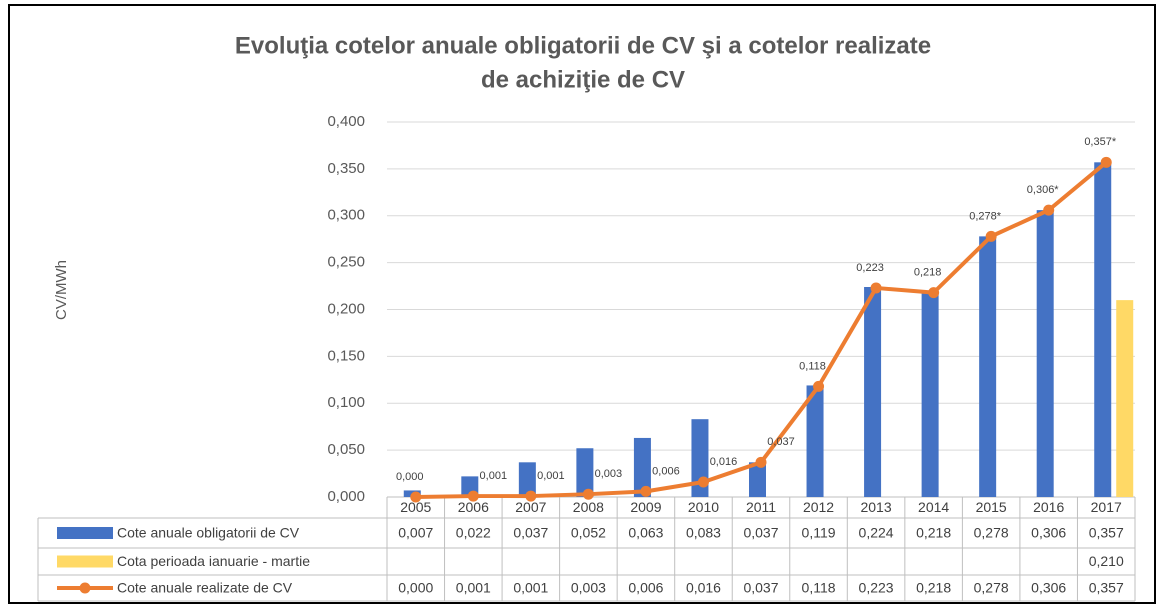 This screenshot has height=608, width=1163. What do you see at coordinates (410, 477) in the screenshot?
I see `data-label: 0,000` at bounding box center [410, 477].